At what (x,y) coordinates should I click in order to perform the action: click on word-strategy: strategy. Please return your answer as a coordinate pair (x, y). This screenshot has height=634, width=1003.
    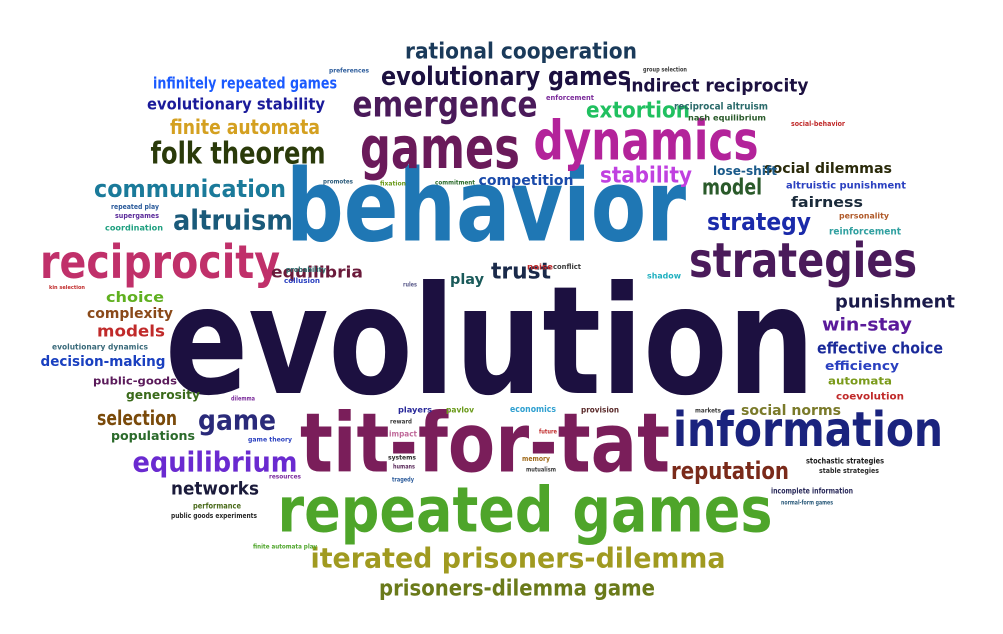
    Looking at the image, I should click on (759, 222).